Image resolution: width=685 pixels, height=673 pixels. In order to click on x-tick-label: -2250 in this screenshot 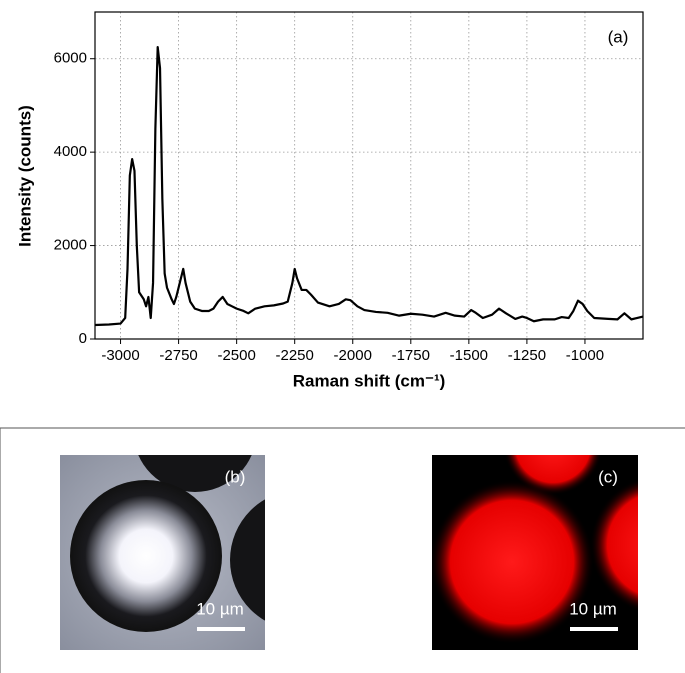, I will do `click(295, 355)`.